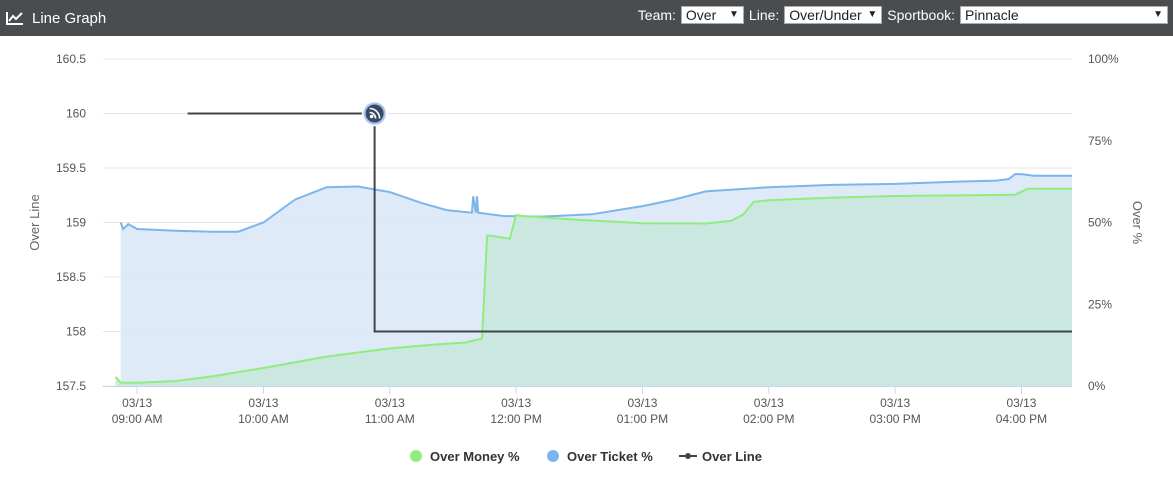  I want to click on line-label: Line:, so click(764, 15).